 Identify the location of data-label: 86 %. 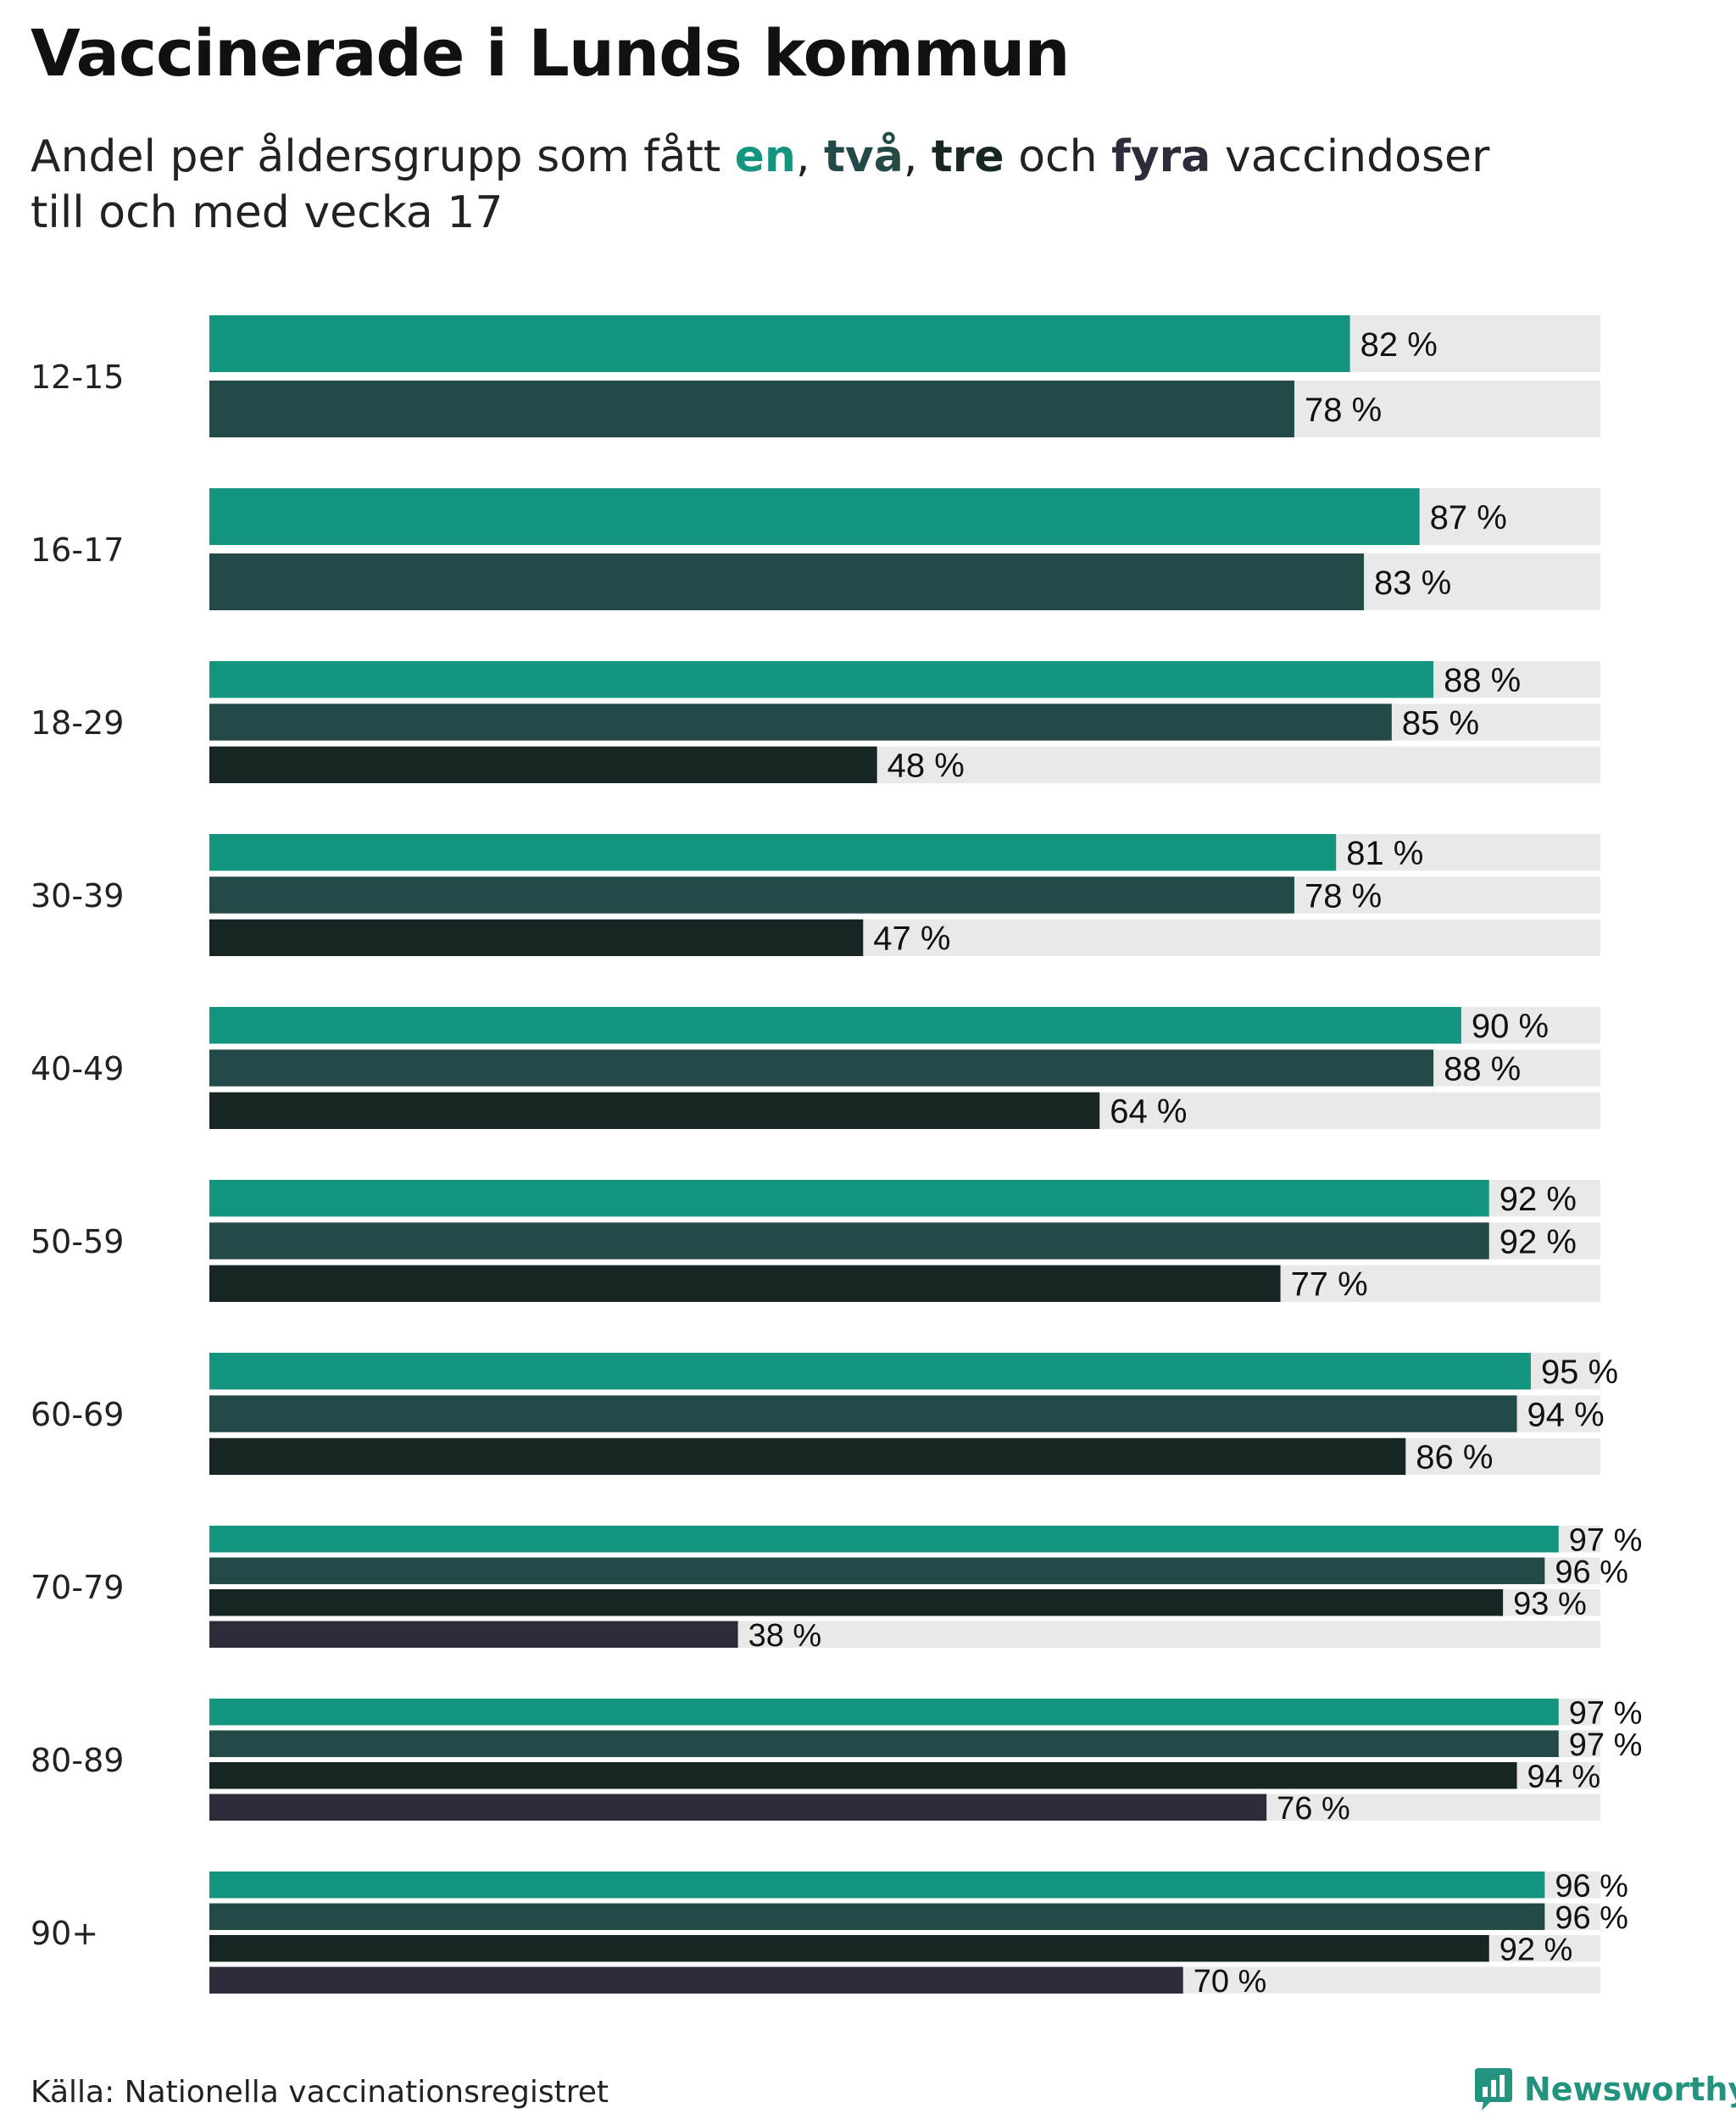
(1454, 1458).